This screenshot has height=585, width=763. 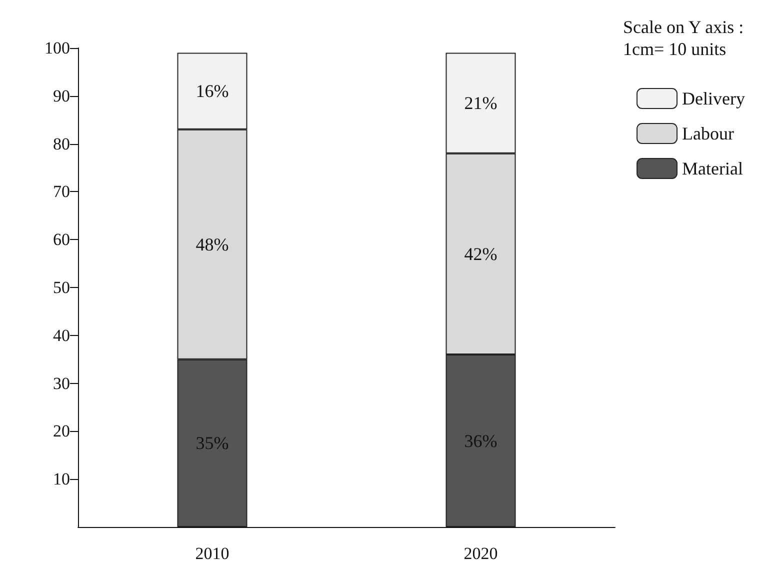 I want to click on y-tick-label: 60, so click(x=61, y=240).